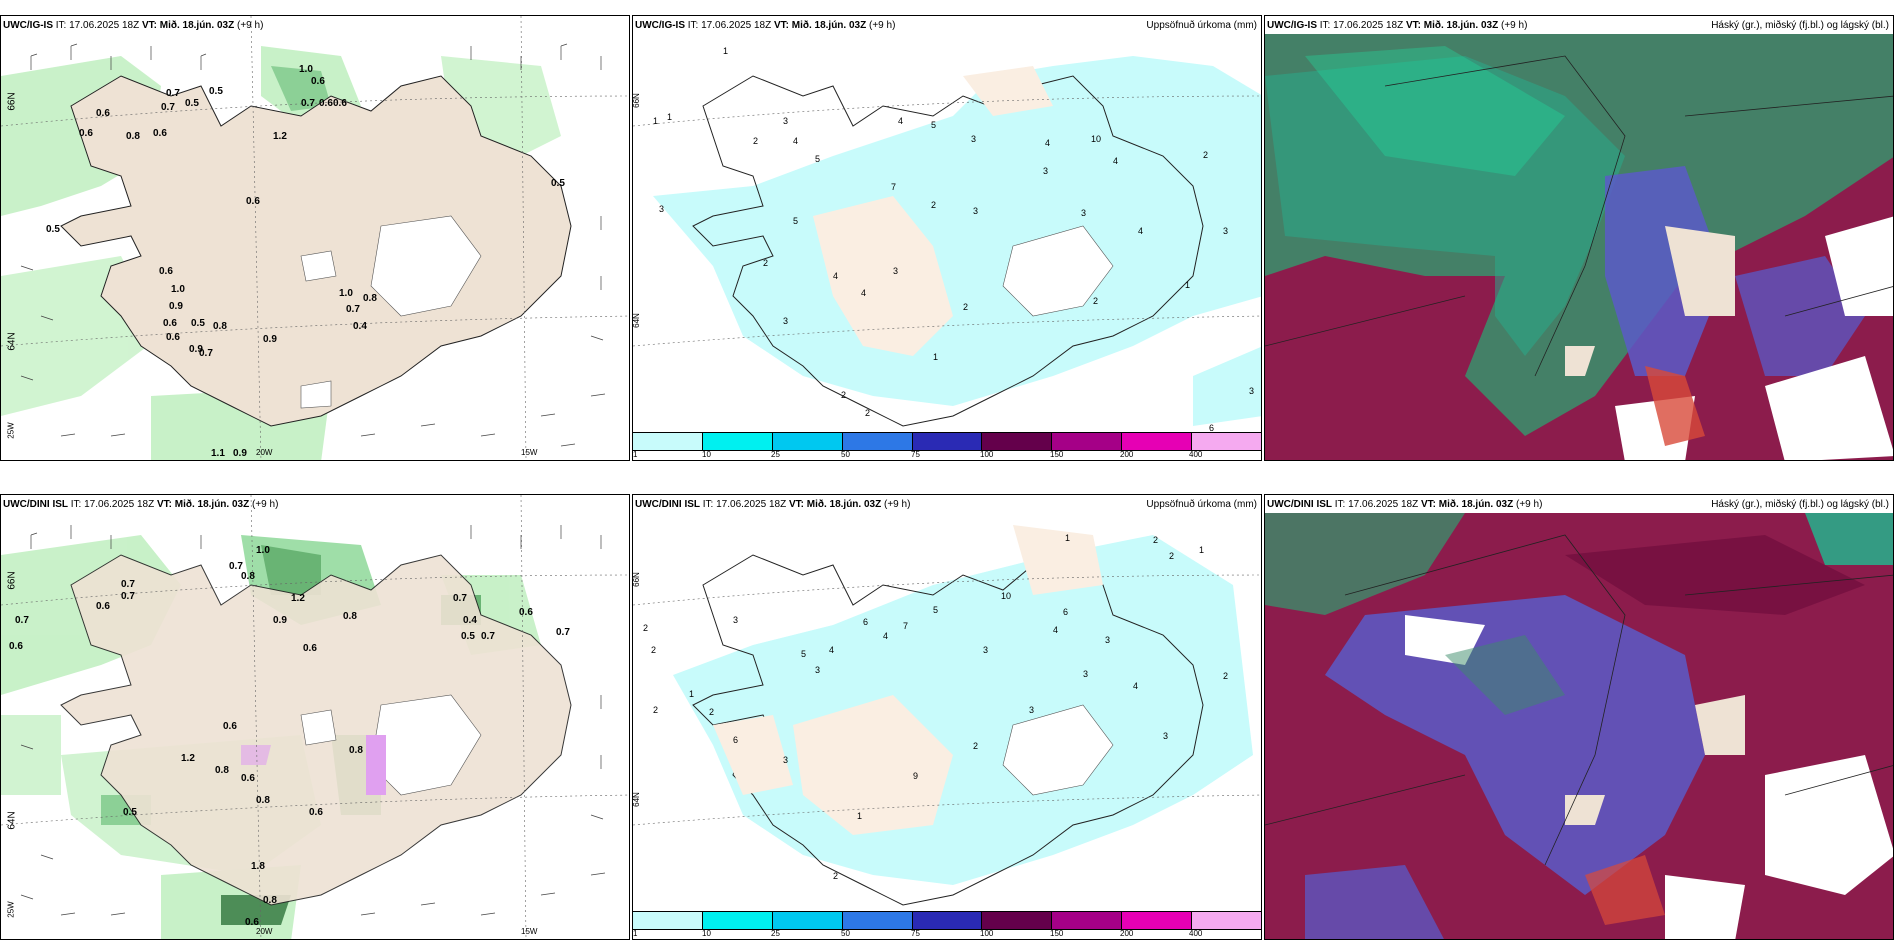 The height and width of the screenshot is (950, 1900). Describe the element at coordinates (947, 925) in the screenshot. I see `precip-colorbar: 1 10 25 50 75 100 150 200 400` at that location.